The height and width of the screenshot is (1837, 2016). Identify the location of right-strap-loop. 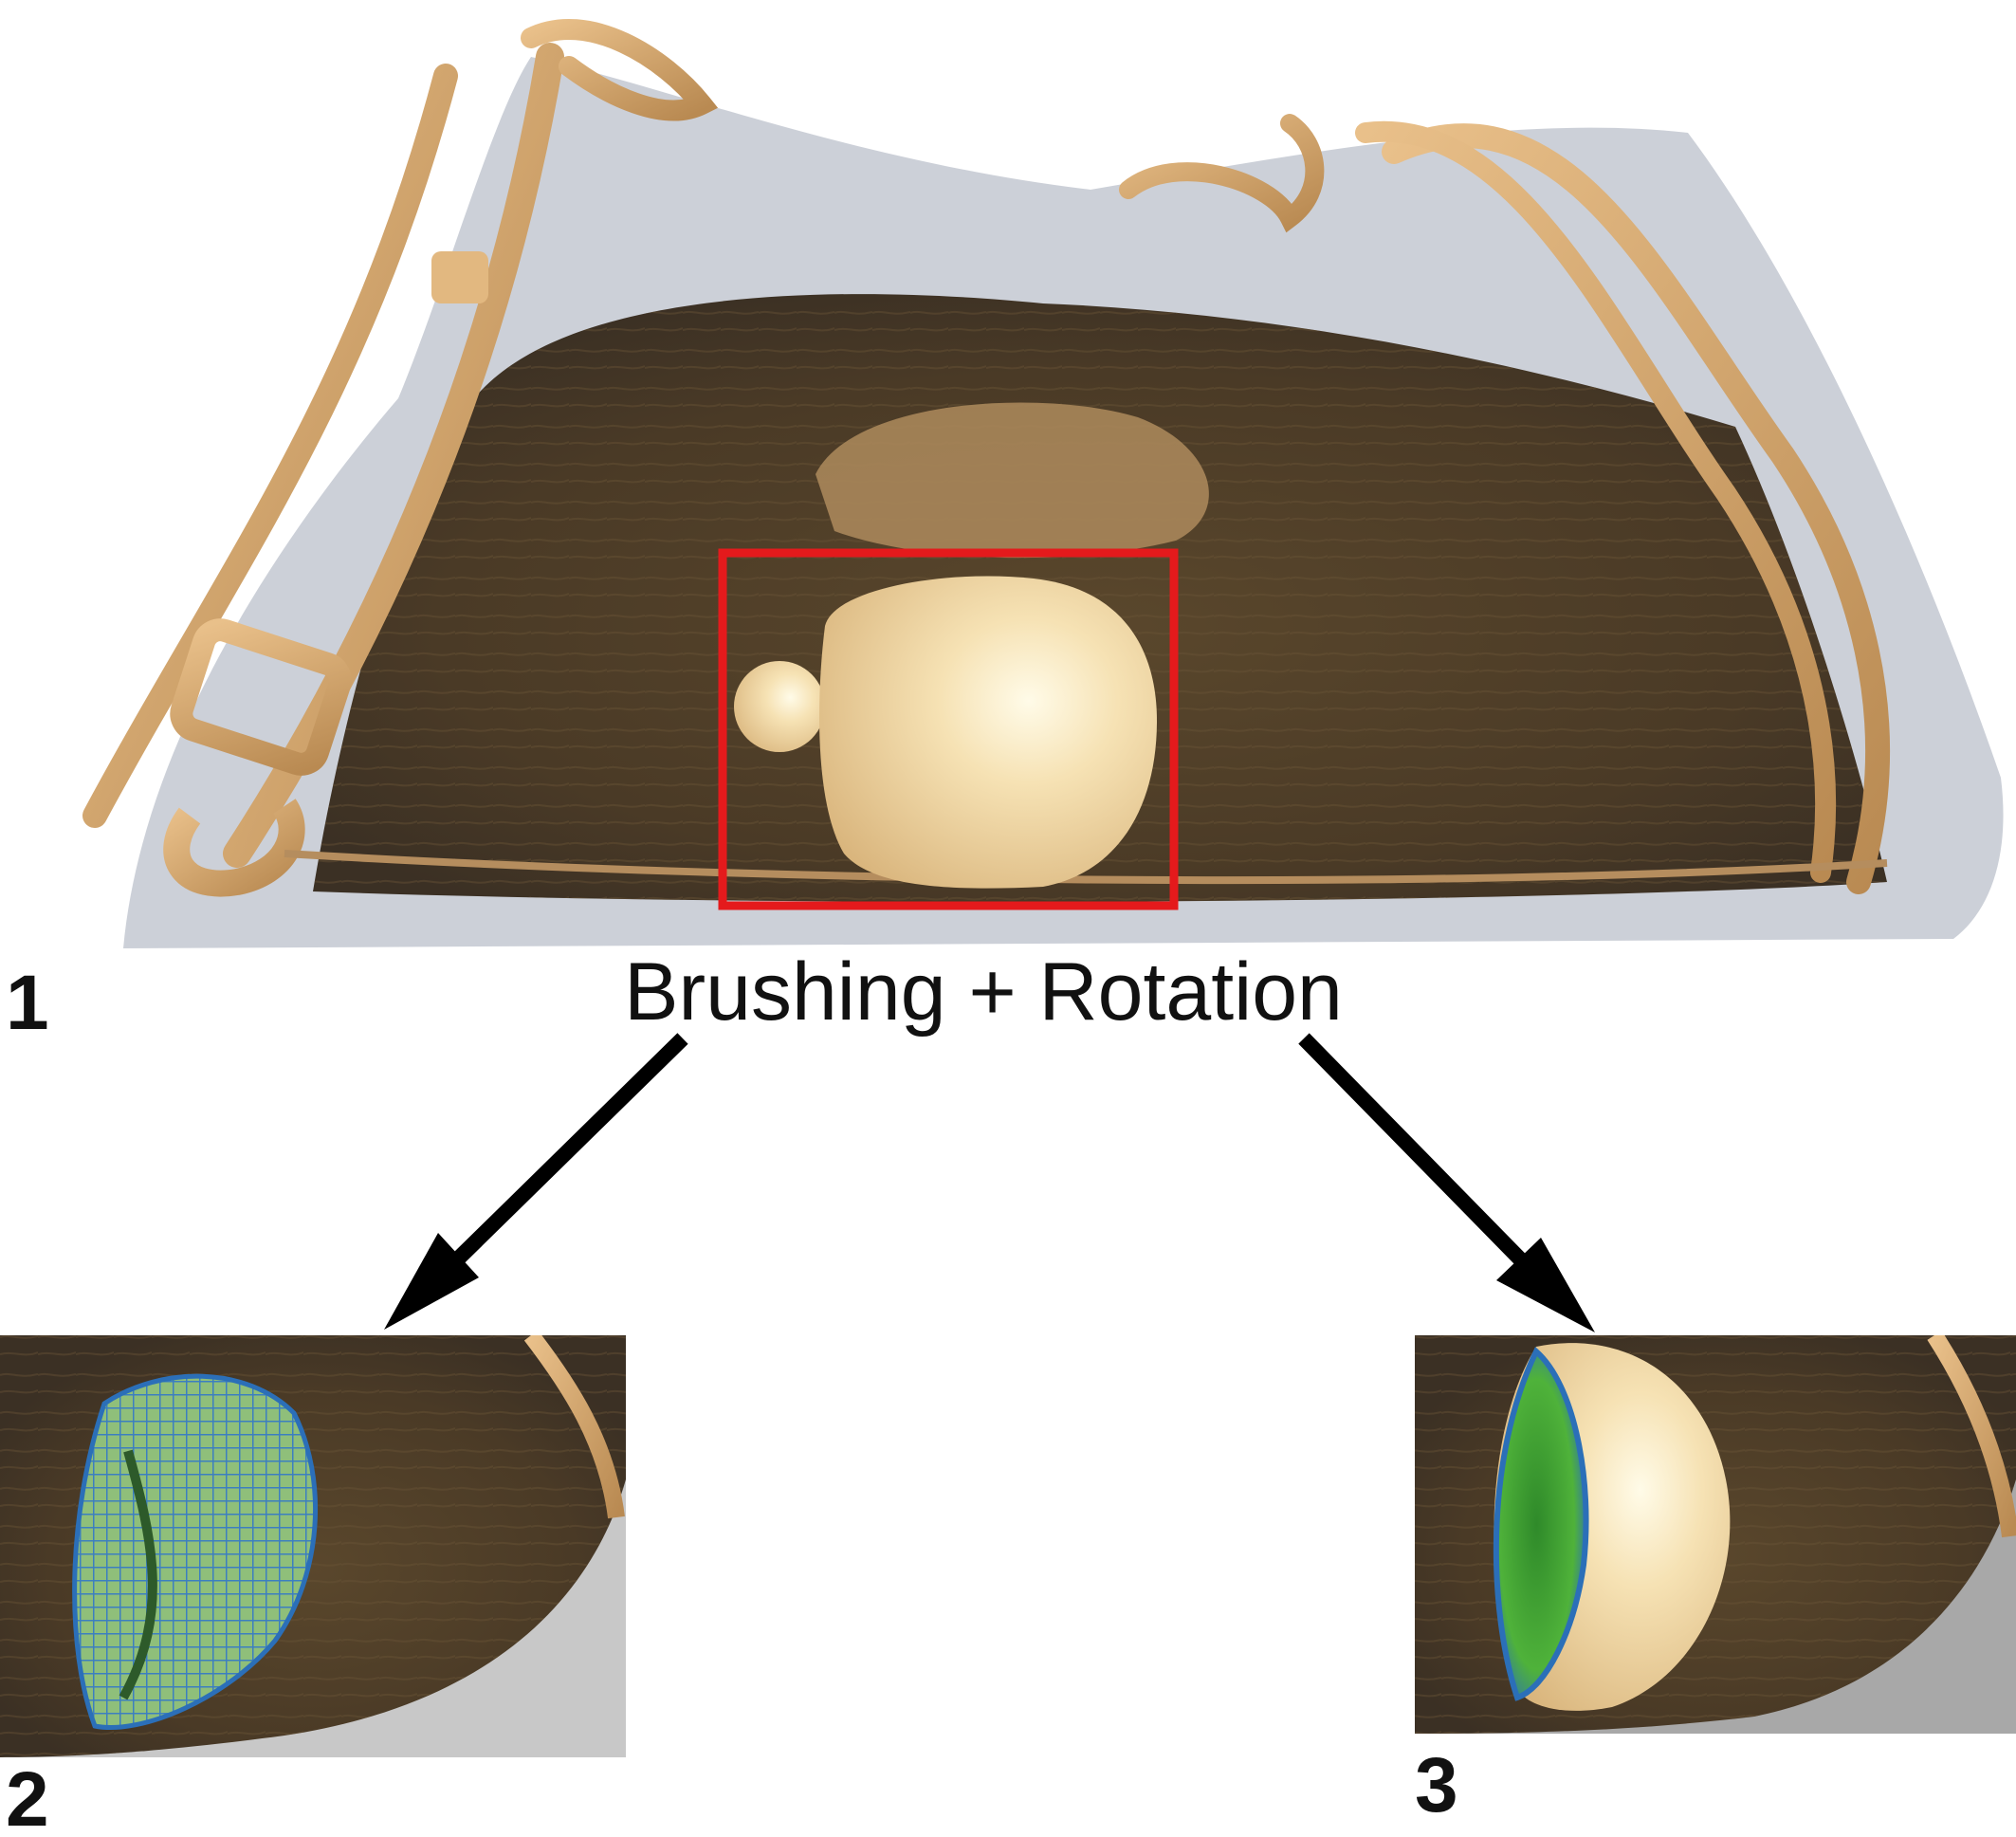
(1222, 174).